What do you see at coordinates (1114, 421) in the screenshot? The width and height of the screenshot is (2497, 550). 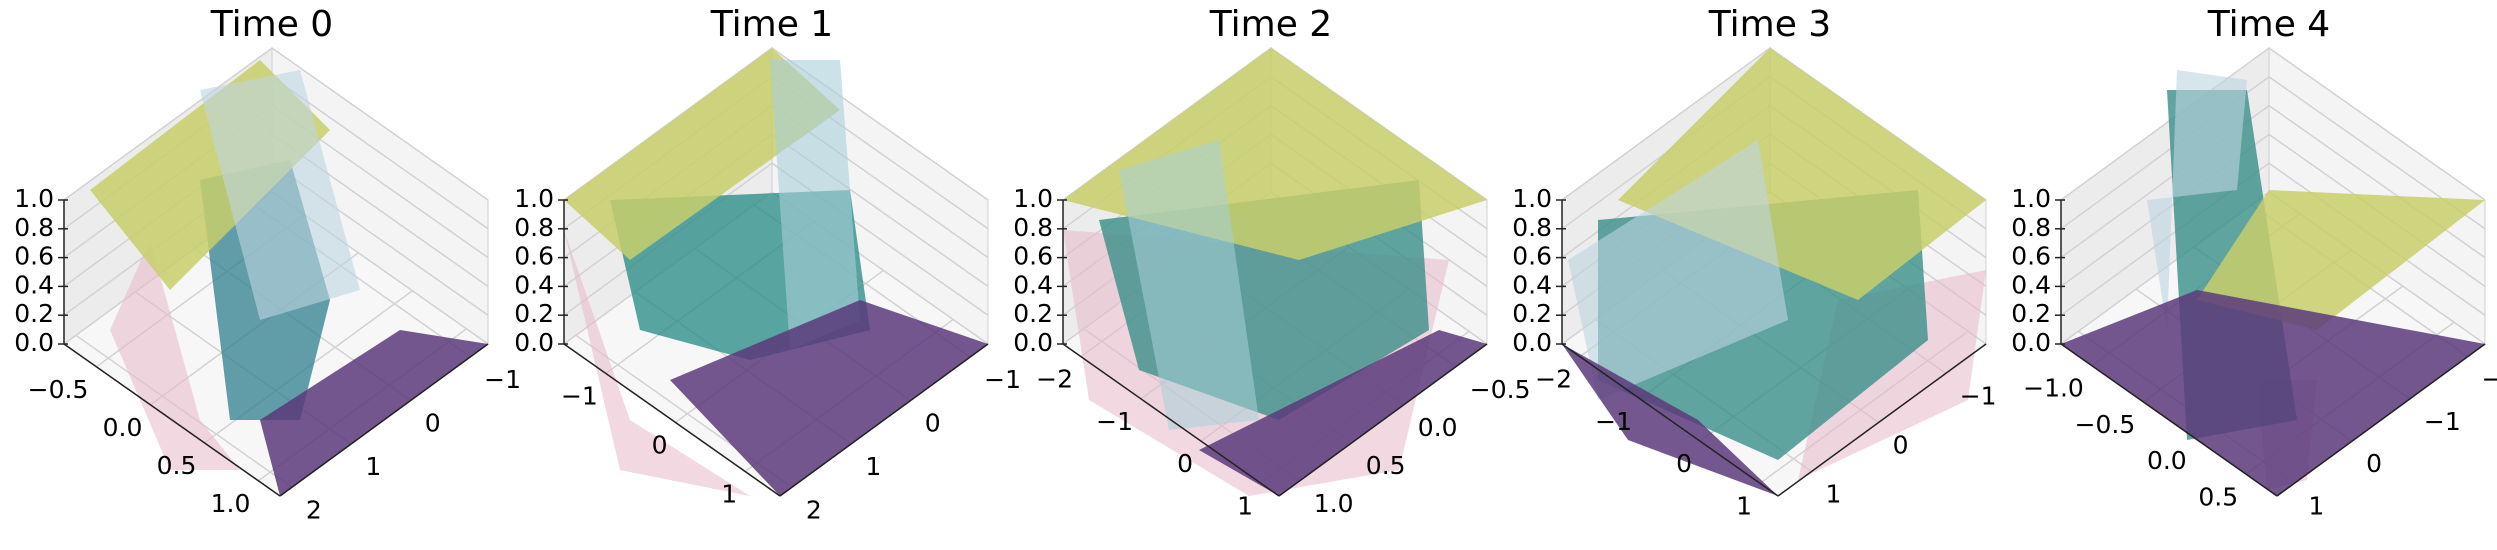 I see `x-tick-label: −1` at bounding box center [1114, 421].